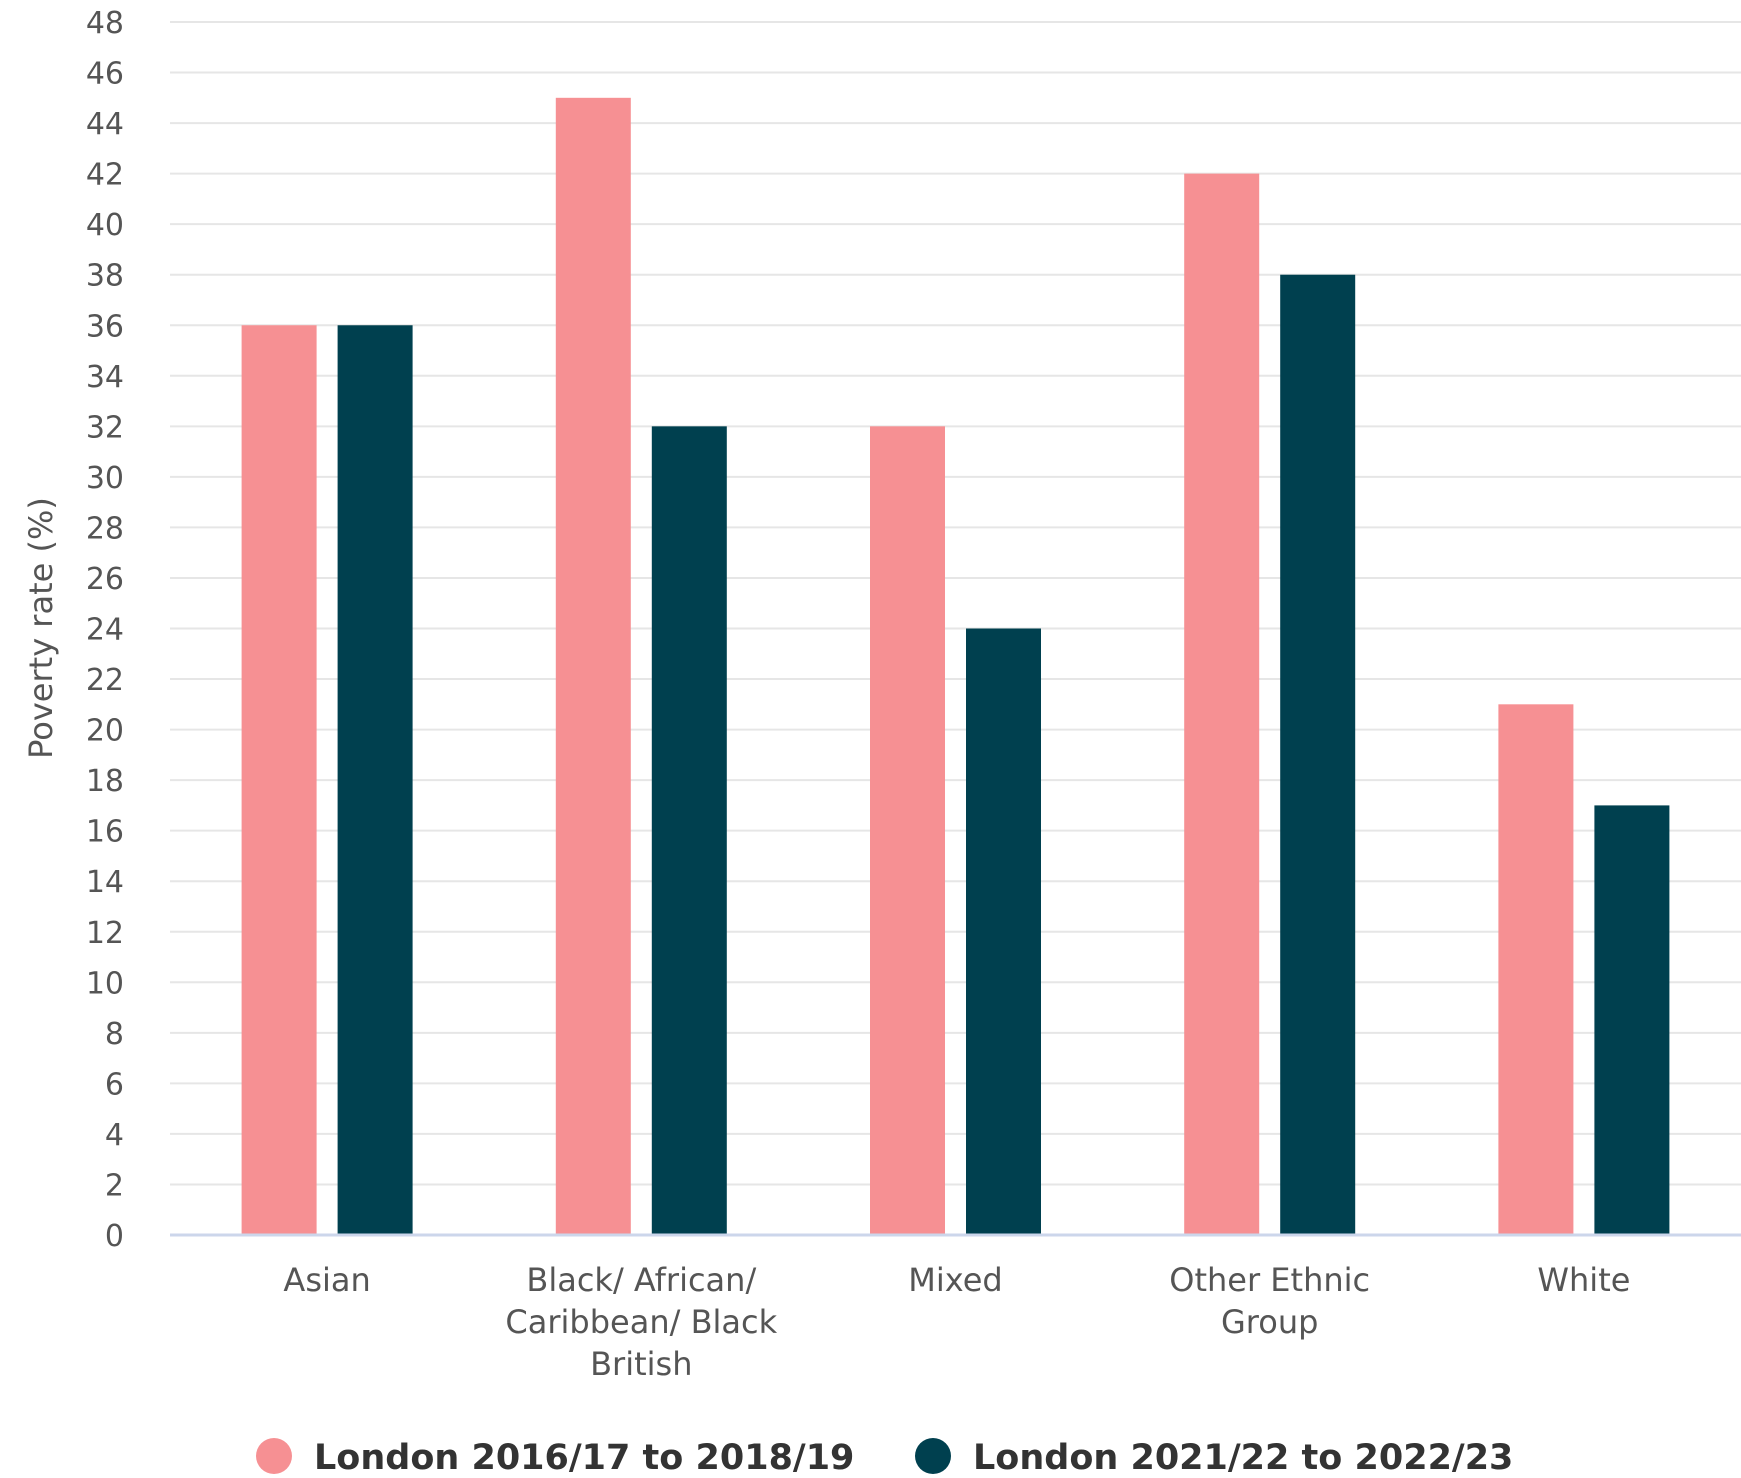  Describe the element at coordinates (1583, 1280) in the screenshot. I see `x-category-label: White` at that location.